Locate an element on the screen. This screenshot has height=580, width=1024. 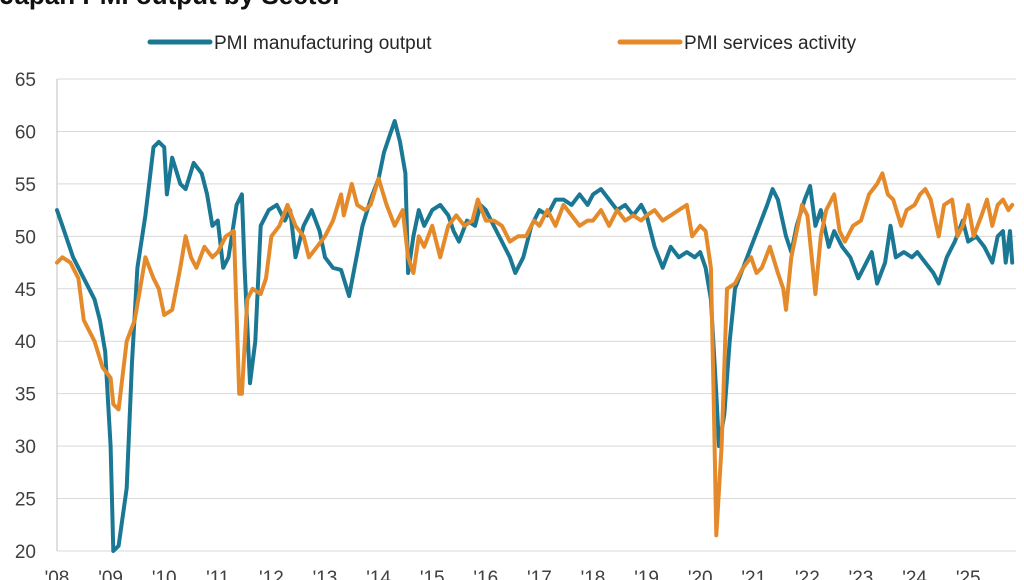
x-tick-label: '22 is located at coordinates (807, 574).